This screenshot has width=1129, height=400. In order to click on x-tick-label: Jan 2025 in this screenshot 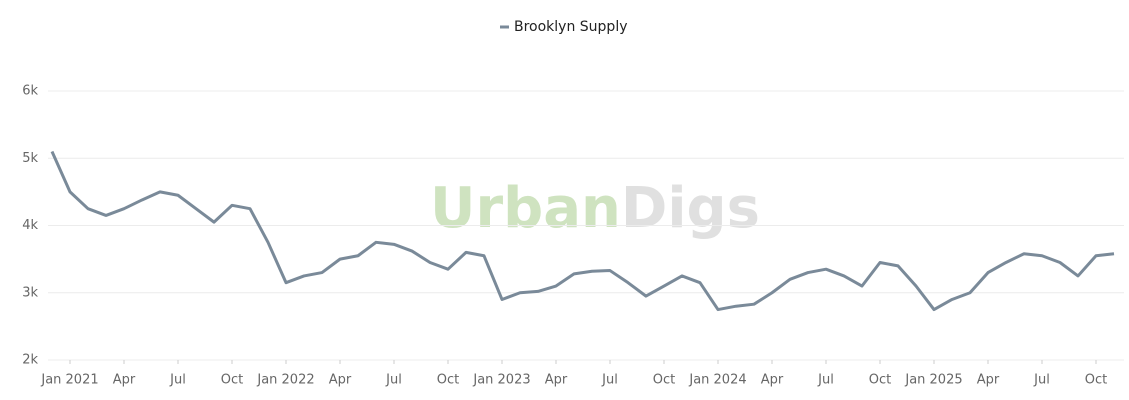, I will do `click(933, 380)`.